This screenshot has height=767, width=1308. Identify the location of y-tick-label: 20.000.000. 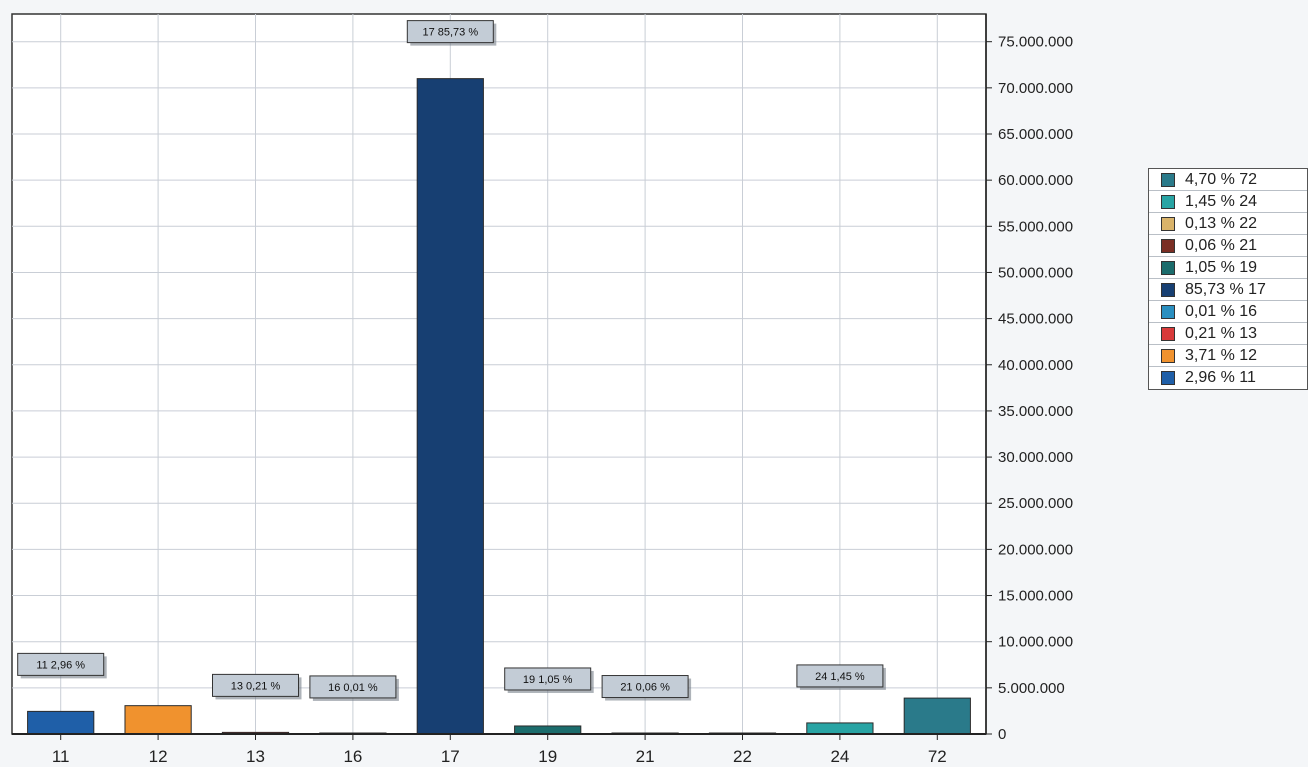
(1035, 549).